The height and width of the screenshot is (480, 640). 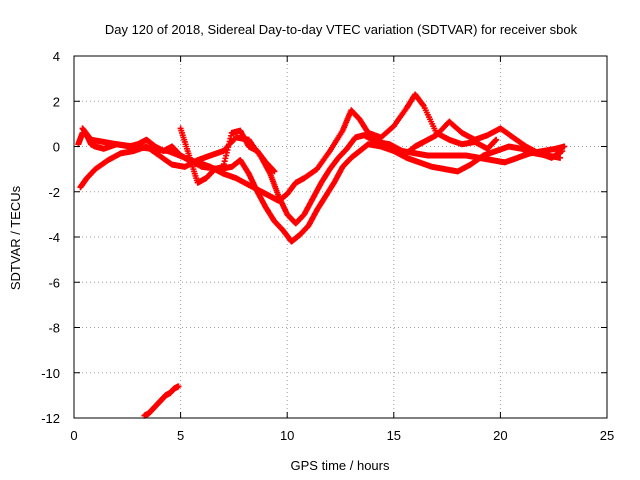 I want to click on x-tick-label: 15, so click(x=394, y=435).